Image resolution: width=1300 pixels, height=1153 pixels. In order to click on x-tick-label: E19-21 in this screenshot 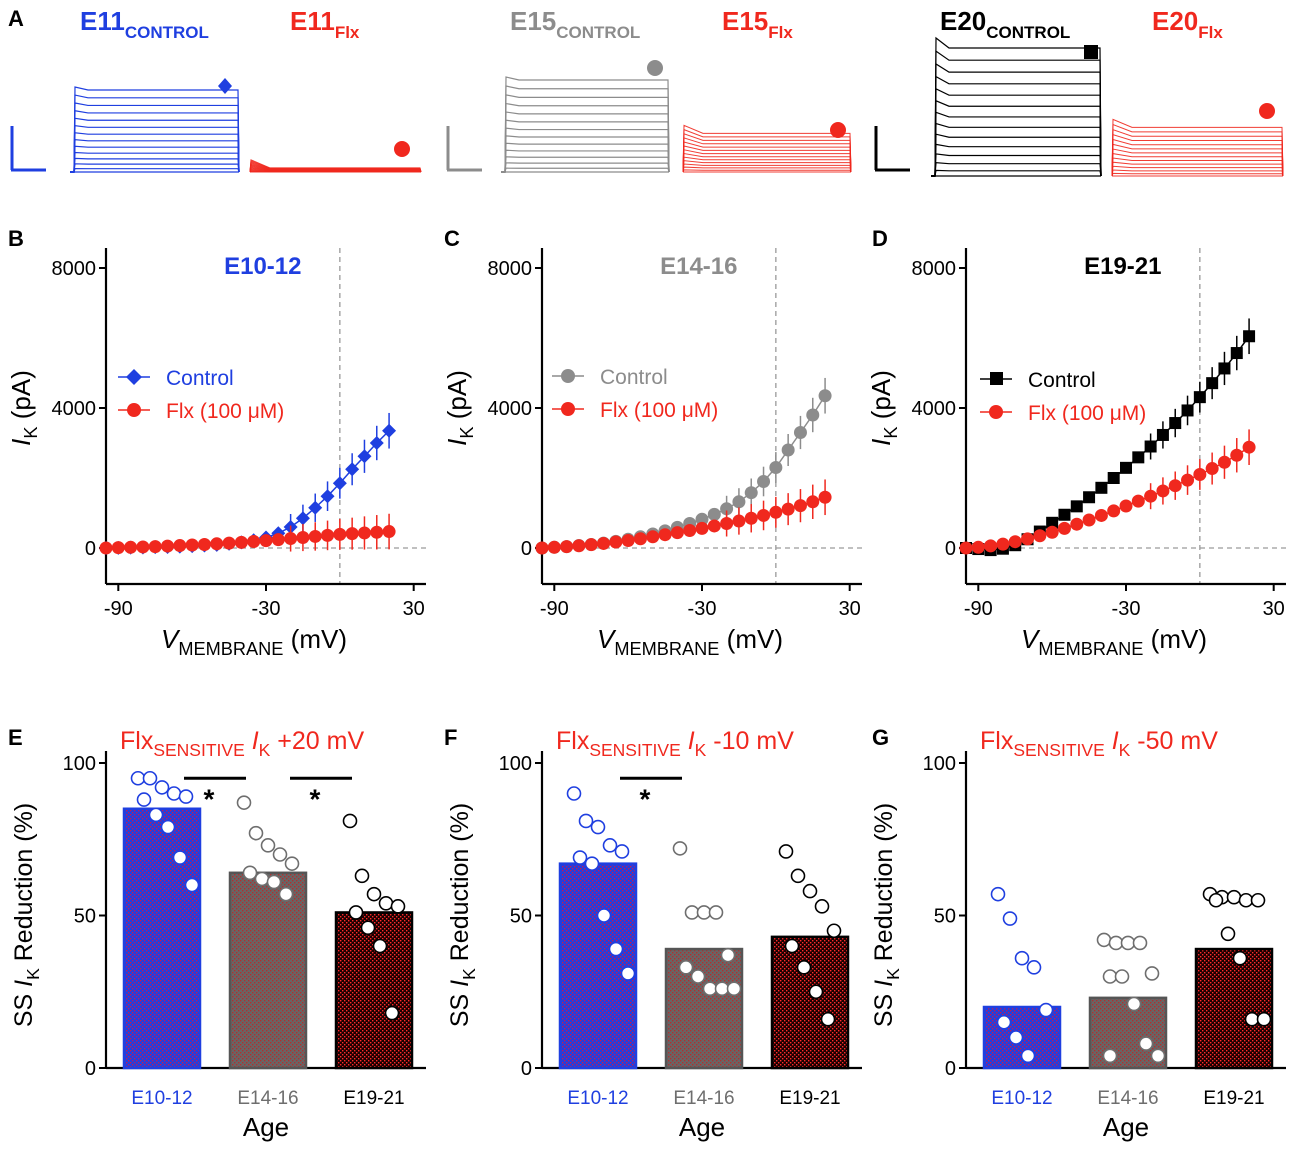, I will do `click(373, 1098)`.